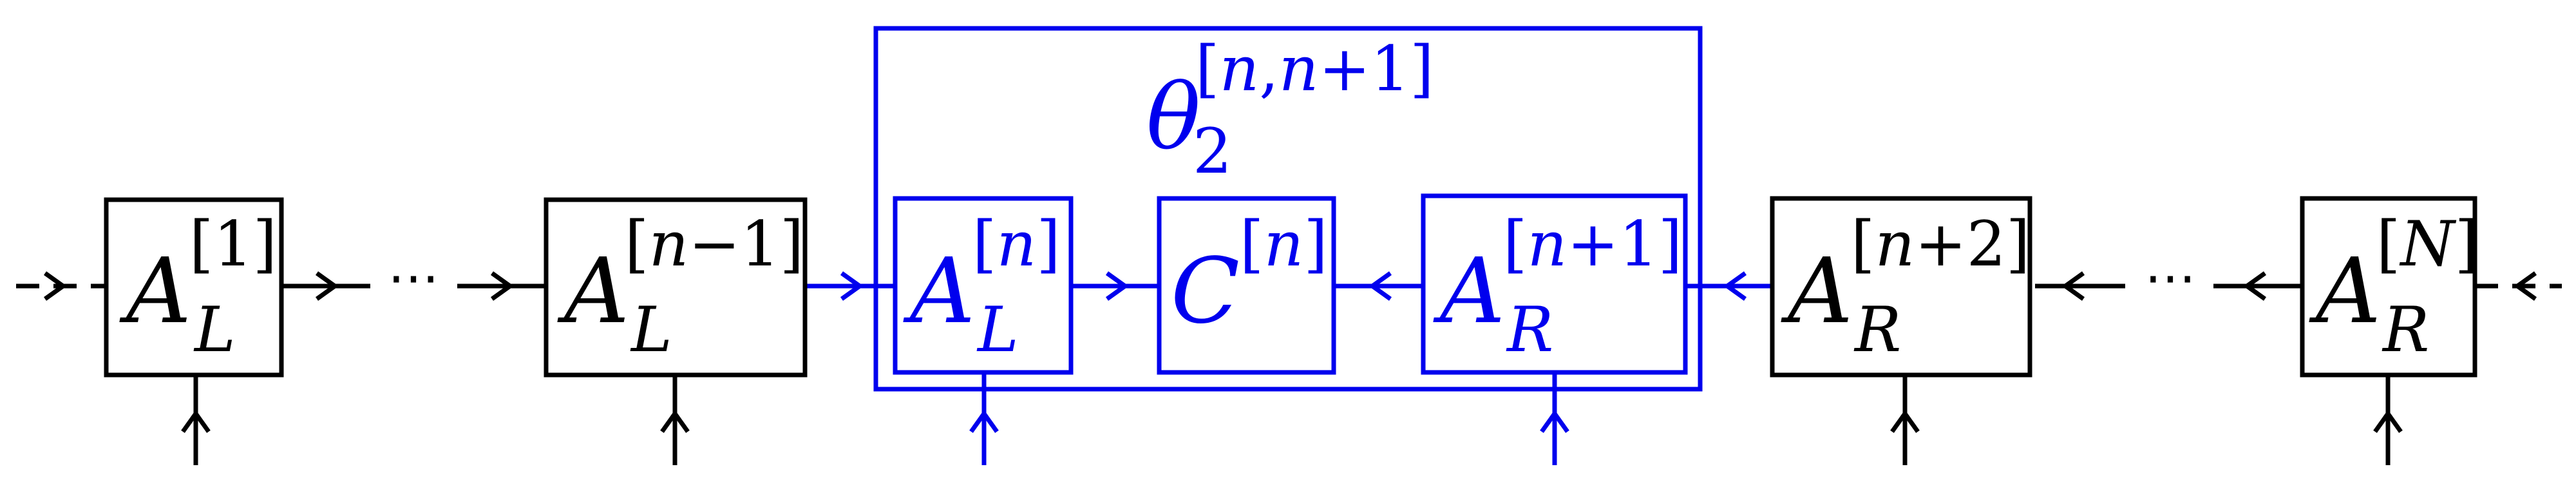 The width and height of the screenshot is (2576, 489). Describe the element at coordinates (502, 286) in the screenshot. I see `bond-anm1-arrow` at that location.